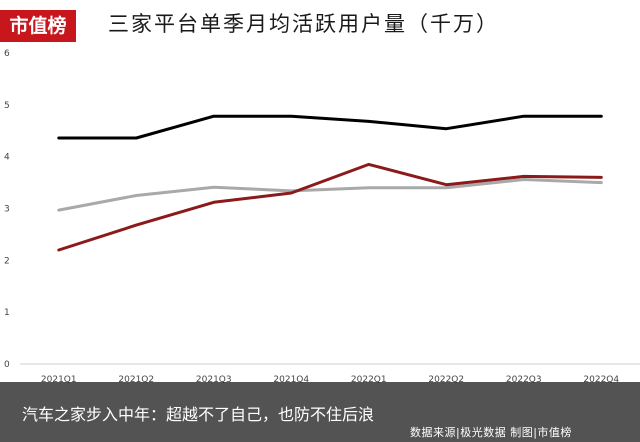 This screenshot has width=640, height=442. What do you see at coordinates (303, 24) in the screenshot?
I see `chart-title: 三家平台单季月均活跃用户量（千万）` at bounding box center [303, 24].